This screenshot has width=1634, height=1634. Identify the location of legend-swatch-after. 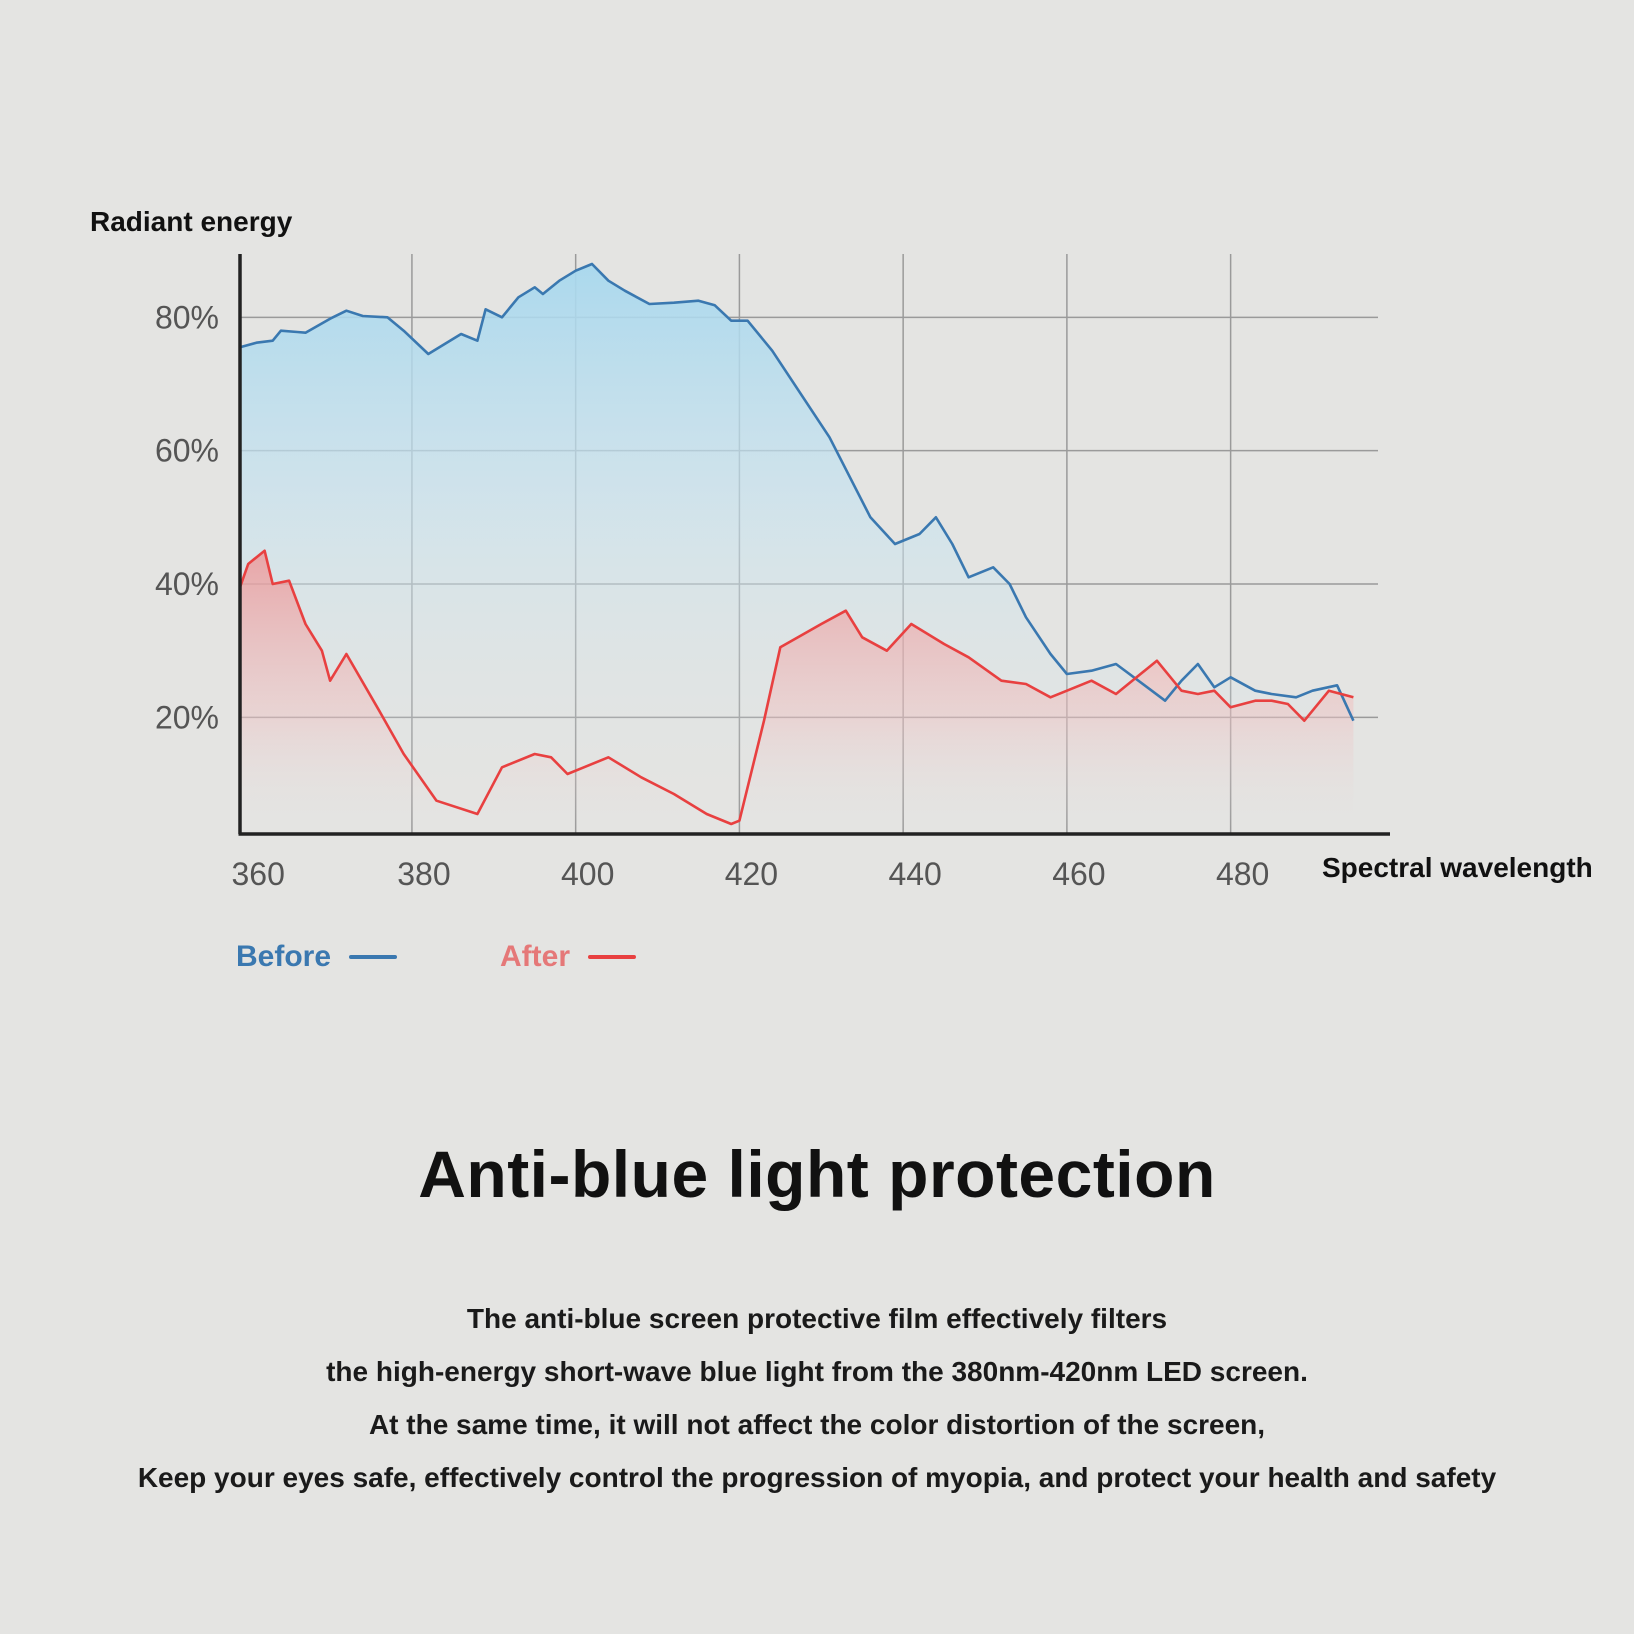
(612, 957).